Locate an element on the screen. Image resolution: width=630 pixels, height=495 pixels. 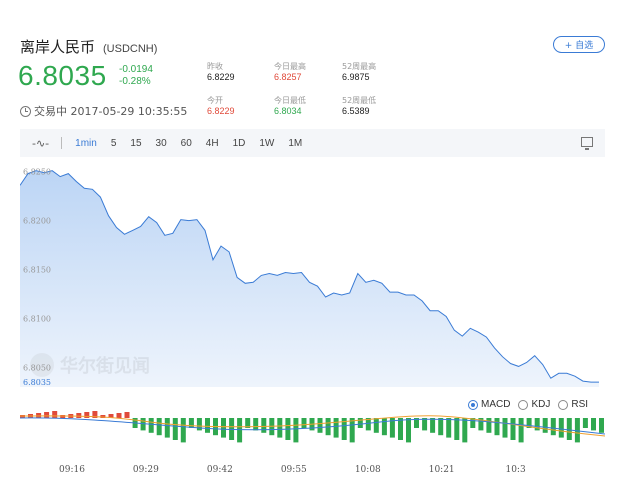
stat-value: 6.8229 is located at coordinates (221, 77).